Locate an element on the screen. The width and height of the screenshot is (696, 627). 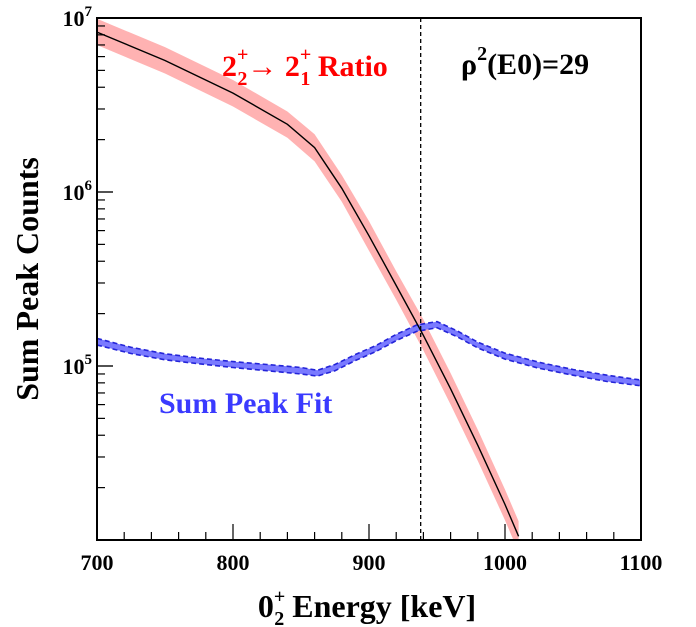
fit-error-band is located at coordinates (369, 353).